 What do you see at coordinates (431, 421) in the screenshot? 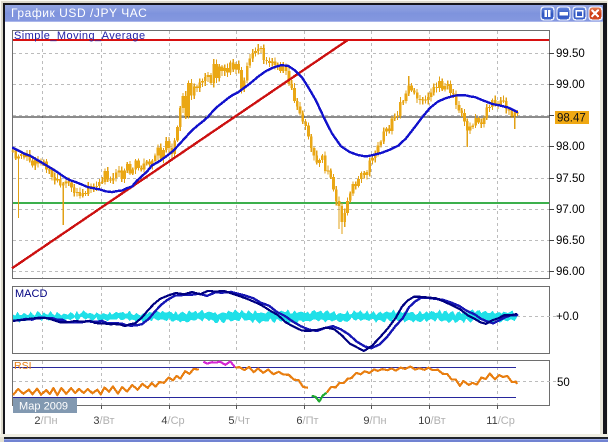
I see `svg-text: 10/Вт` at bounding box center [431, 421].